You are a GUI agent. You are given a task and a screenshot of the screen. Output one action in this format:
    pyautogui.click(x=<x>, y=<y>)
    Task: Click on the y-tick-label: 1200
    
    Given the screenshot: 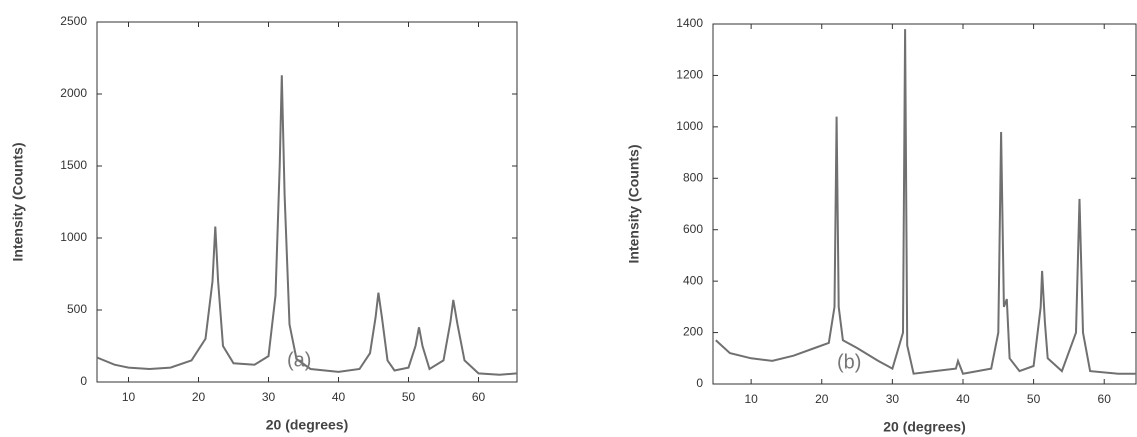 What is the action you would take?
    pyautogui.click(x=689, y=75)
    